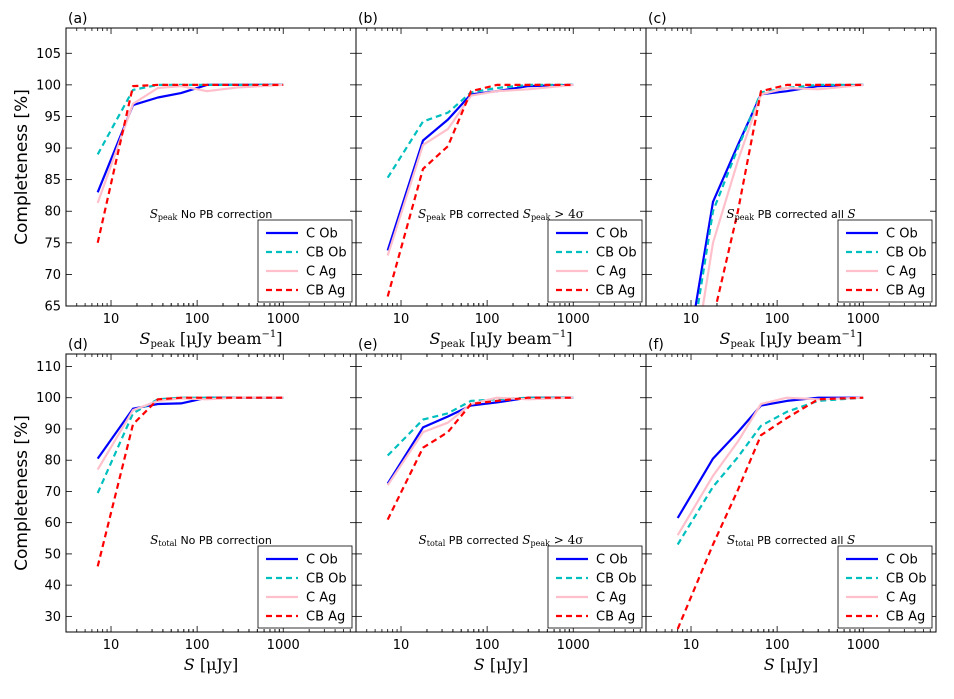 This screenshot has width=954, height=699. What do you see at coordinates (52, 617) in the screenshot?
I see `y-tick-label: 30` at bounding box center [52, 617].